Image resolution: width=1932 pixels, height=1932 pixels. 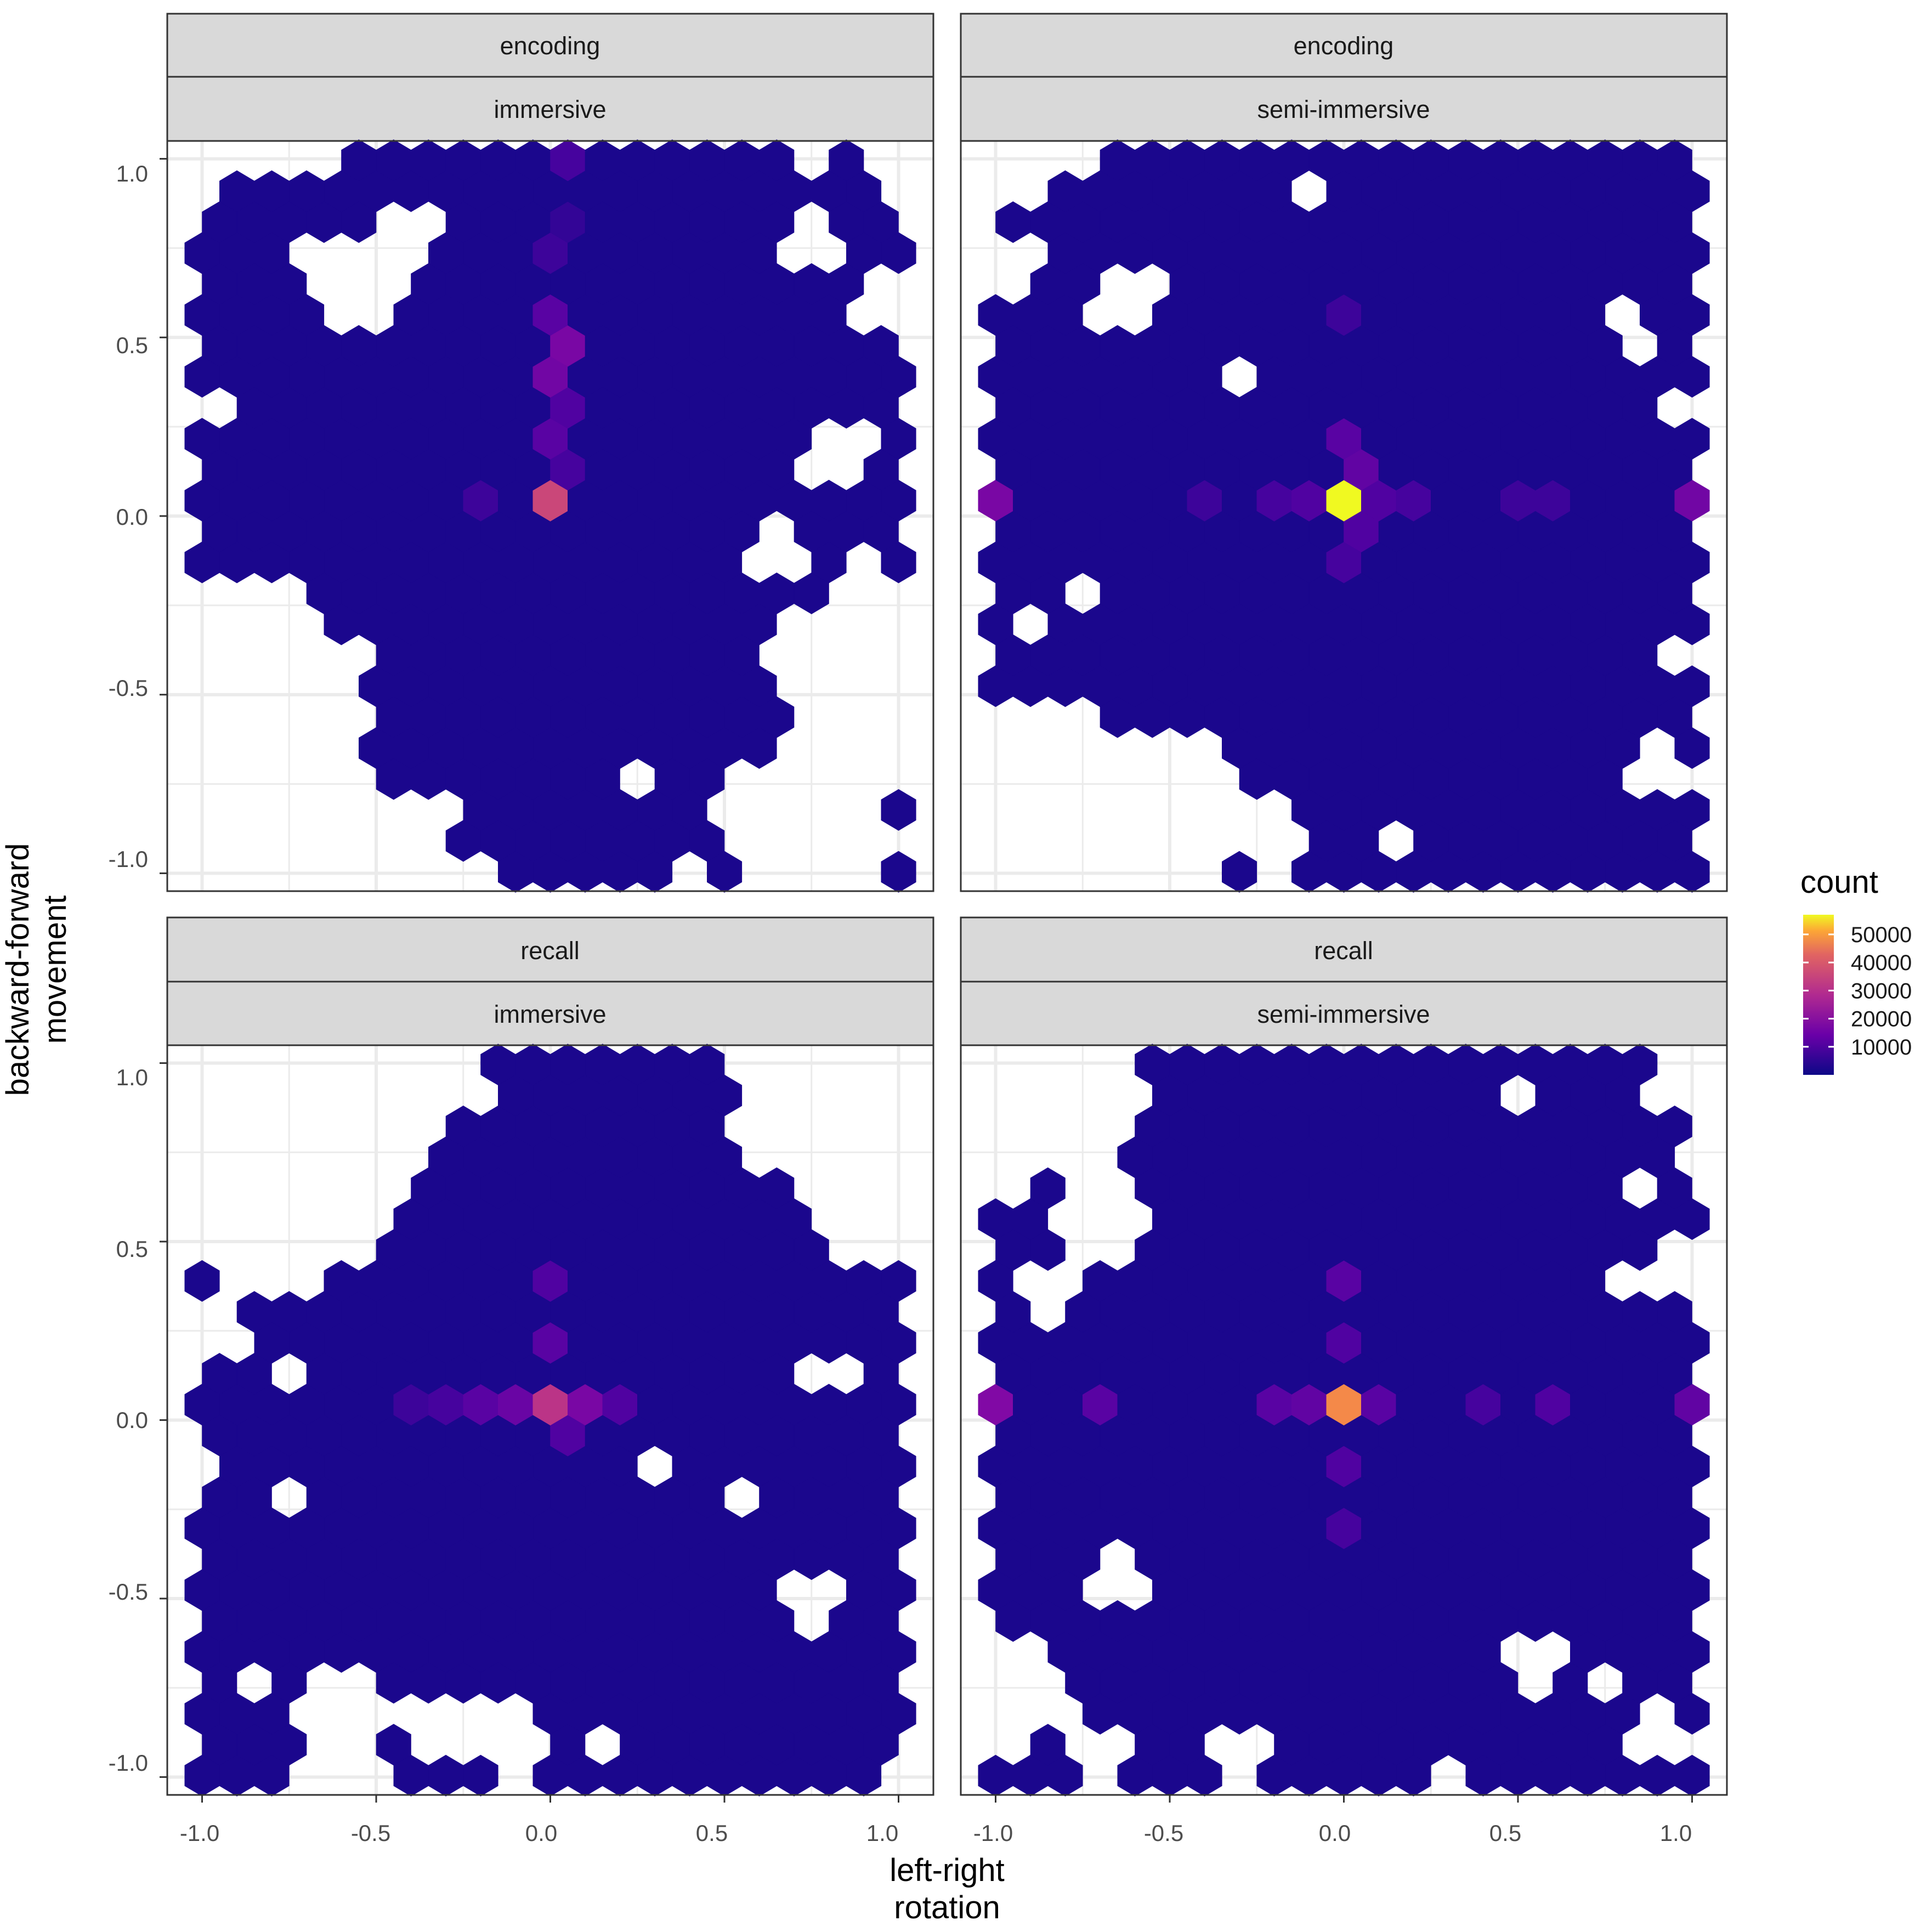 What do you see at coordinates (1882, 991) in the screenshot?
I see `legend-tick-label: 30000` at bounding box center [1882, 991].